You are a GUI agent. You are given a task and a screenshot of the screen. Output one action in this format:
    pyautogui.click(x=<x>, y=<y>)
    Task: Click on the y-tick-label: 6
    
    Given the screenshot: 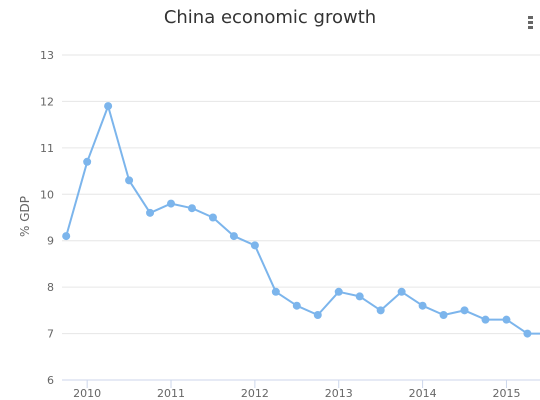 What is the action you would take?
    pyautogui.click(x=50, y=380)
    